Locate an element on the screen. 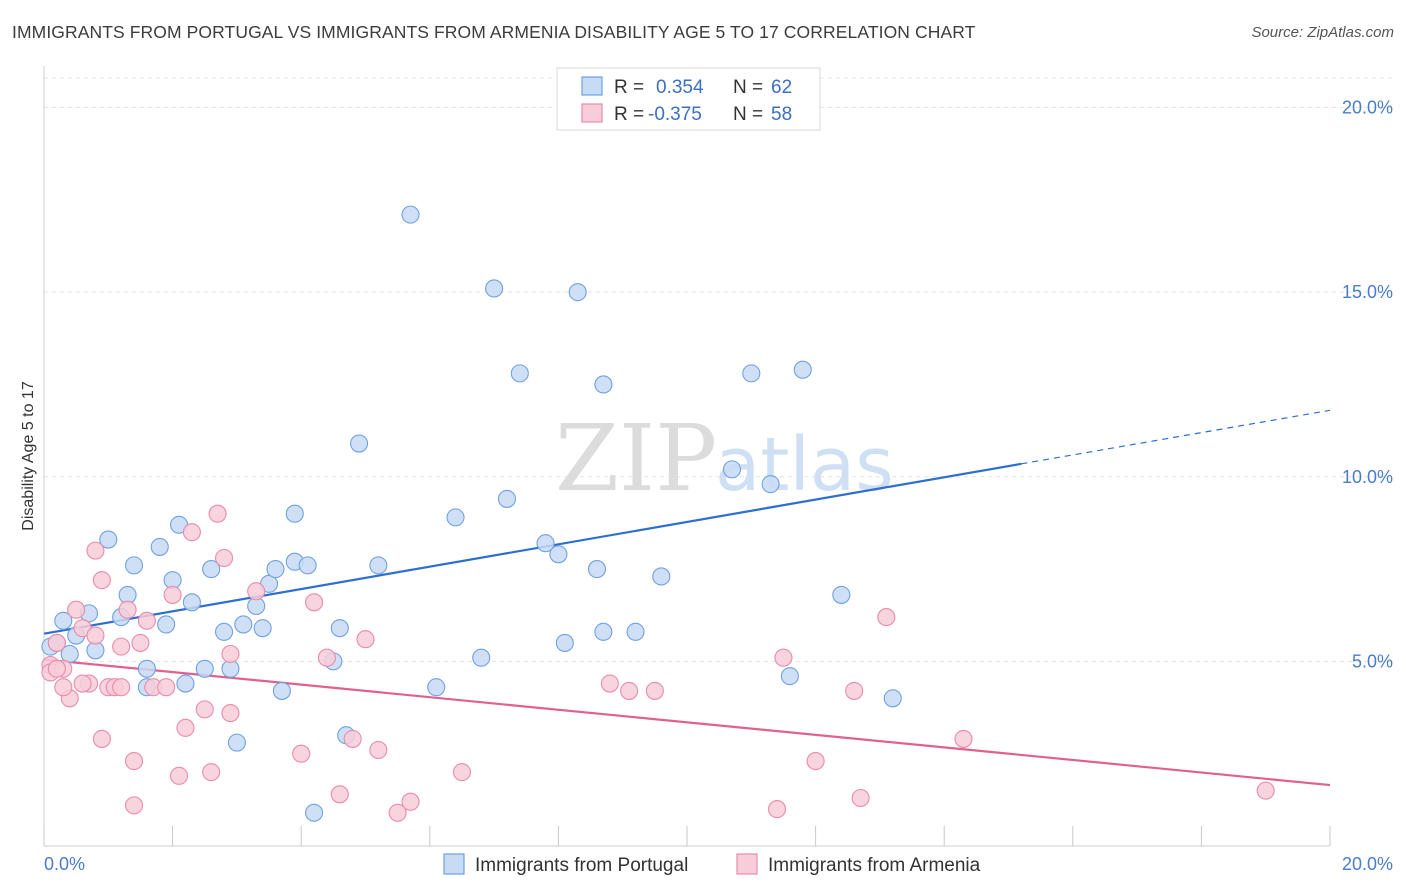  x-tick-label-min: 0.0% is located at coordinates (64, 864).